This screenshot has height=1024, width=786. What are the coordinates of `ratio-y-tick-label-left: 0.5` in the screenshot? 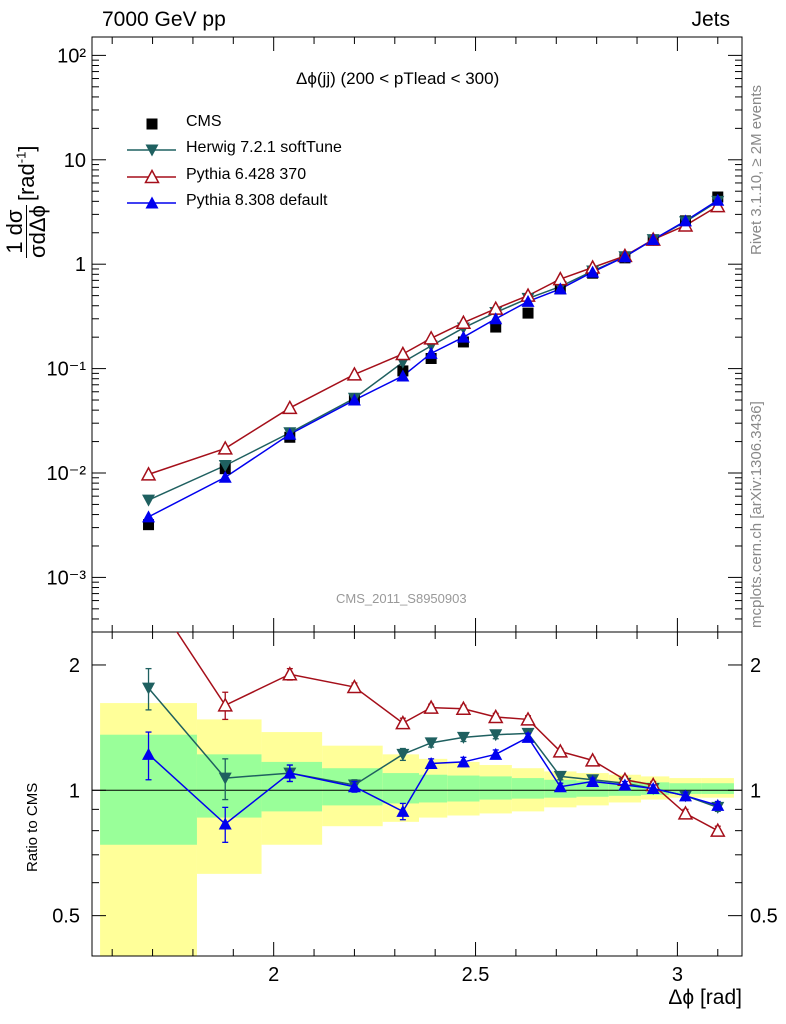 It's located at (66, 917).